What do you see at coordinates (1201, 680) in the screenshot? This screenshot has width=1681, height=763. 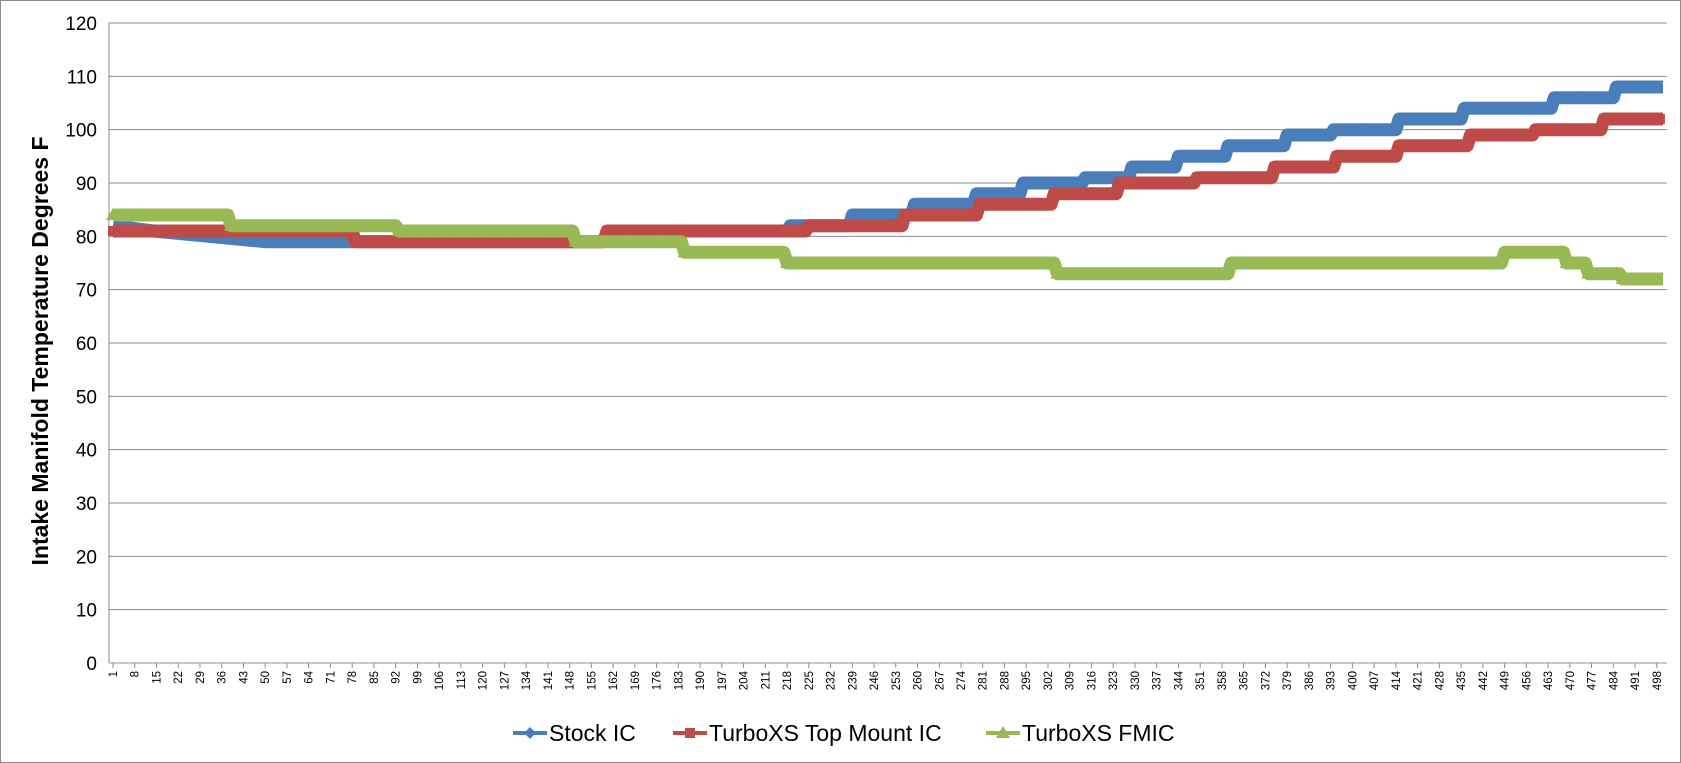 I see `x-tick-label: 351` at bounding box center [1201, 680].